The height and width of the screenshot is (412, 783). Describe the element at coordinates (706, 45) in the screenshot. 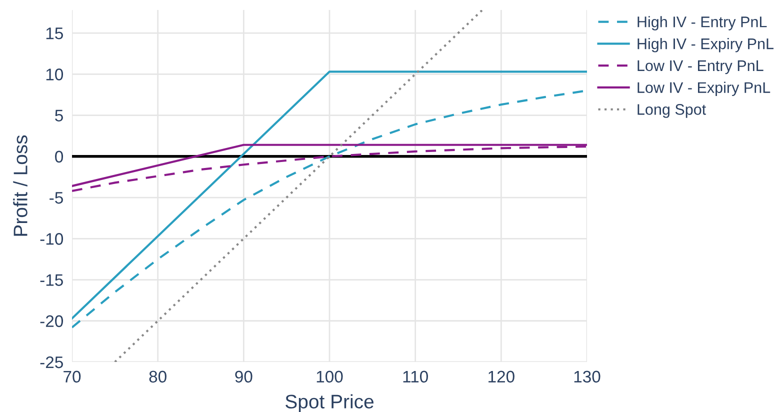

I see `legend-label: High IV - Expiry PnL` at that location.